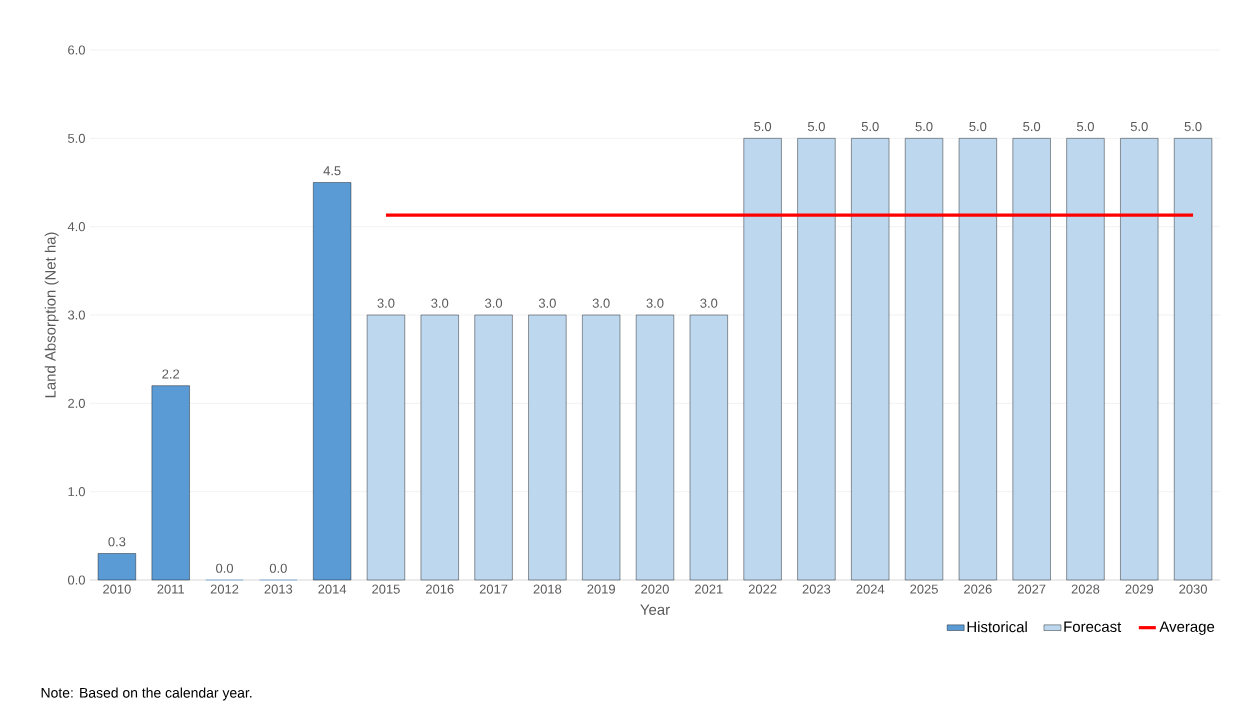  What do you see at coordinates (332, 589) in the screenshot?
I see `x-tick-label: 2014` at bounding box center [332, 589].